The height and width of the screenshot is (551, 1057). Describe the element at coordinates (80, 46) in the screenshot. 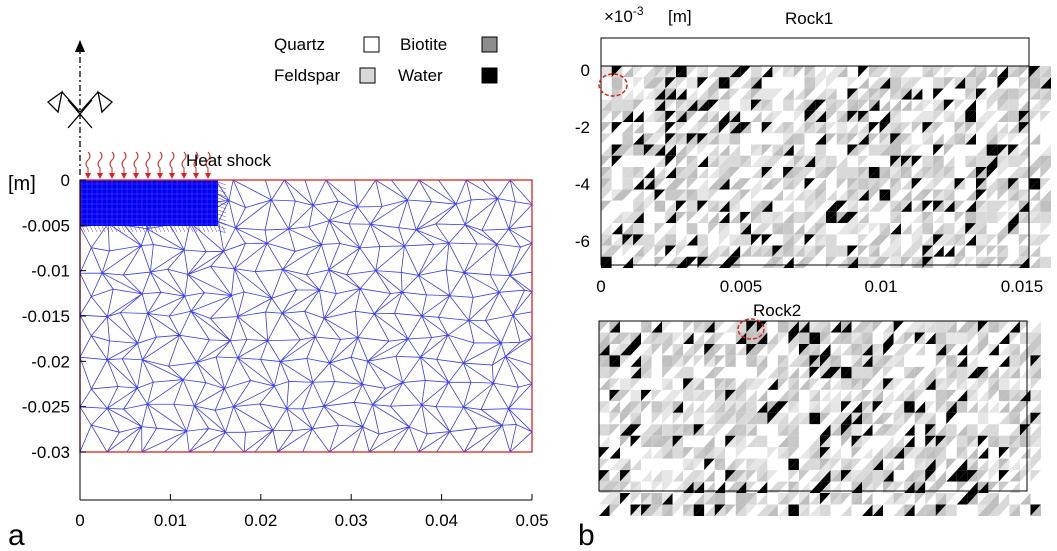

I see `axis-arrow-head` at that location.